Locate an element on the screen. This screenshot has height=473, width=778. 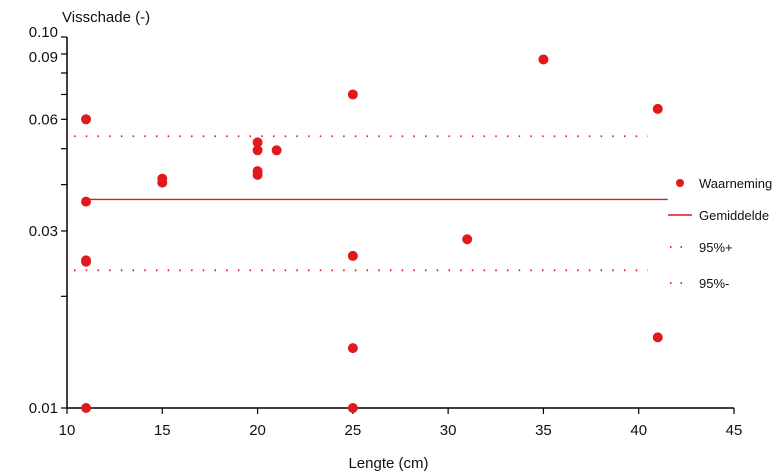
legend-item: Waarneming is located at coordinates (724, 183).